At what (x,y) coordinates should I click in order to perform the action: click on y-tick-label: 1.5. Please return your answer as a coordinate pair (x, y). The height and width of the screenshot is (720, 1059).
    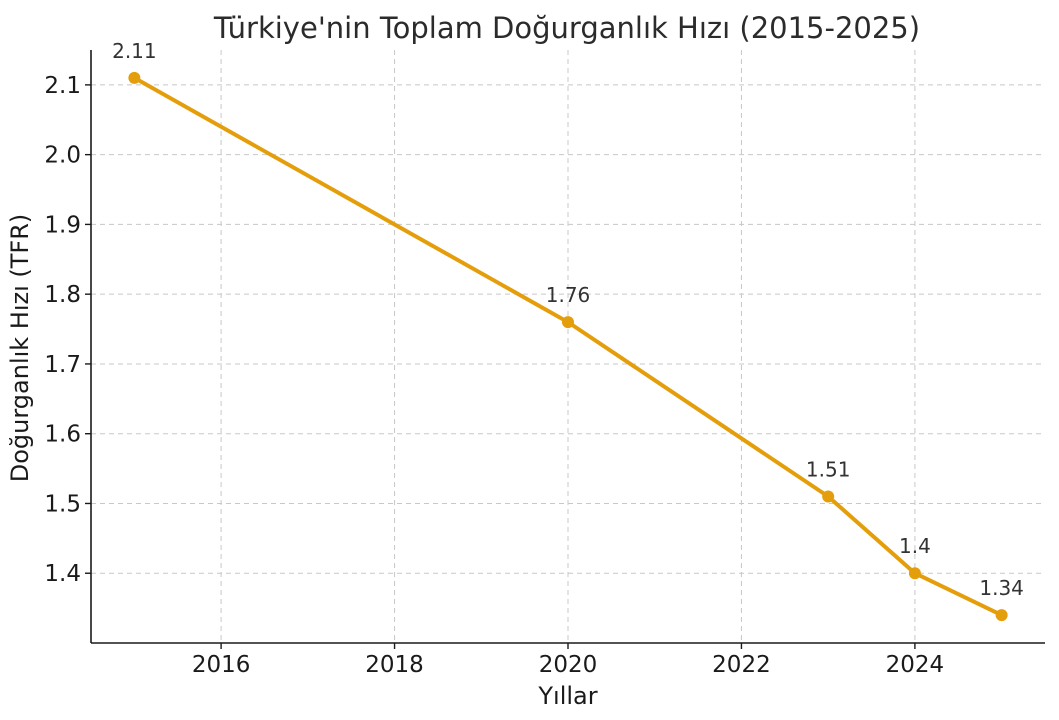
    Looking at the image, I should click on (62, 504).